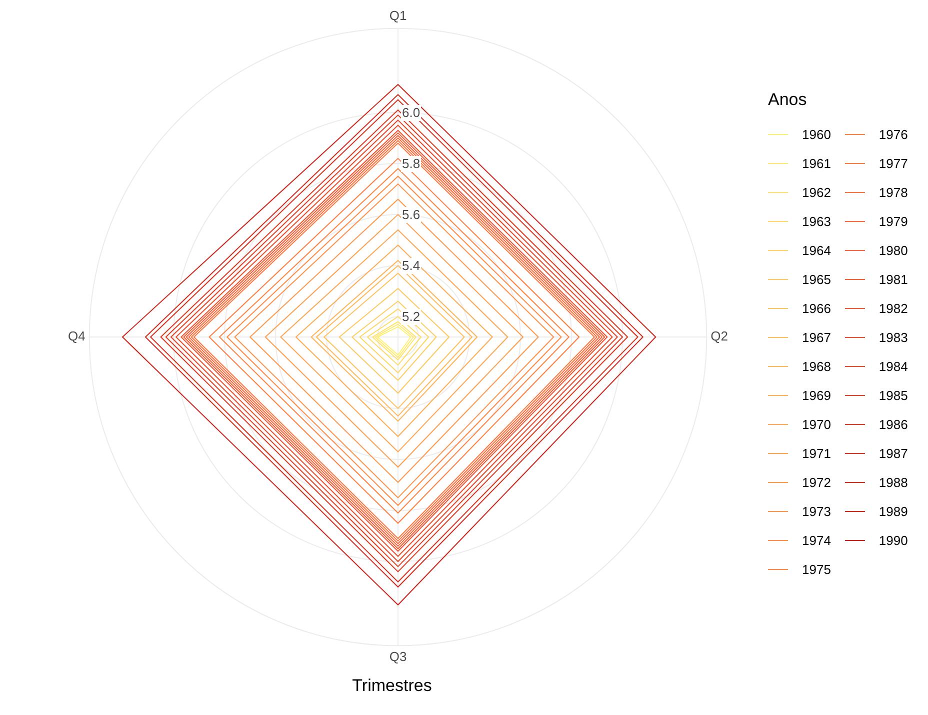 This screenshot has height=715, width=928. I want to click on legend-label: 1986, so click(893, 424).